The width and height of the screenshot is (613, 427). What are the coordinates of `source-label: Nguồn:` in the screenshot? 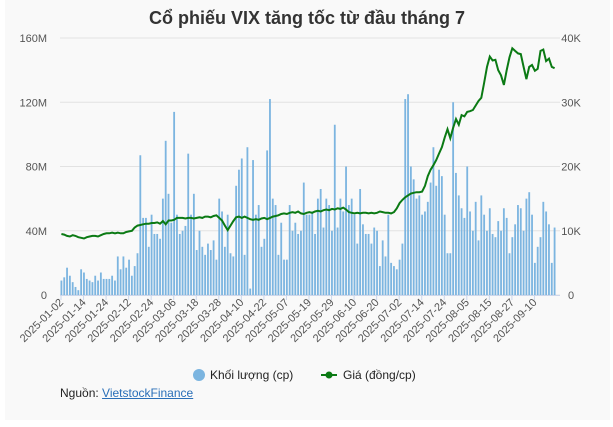 It's located at (79, 393).